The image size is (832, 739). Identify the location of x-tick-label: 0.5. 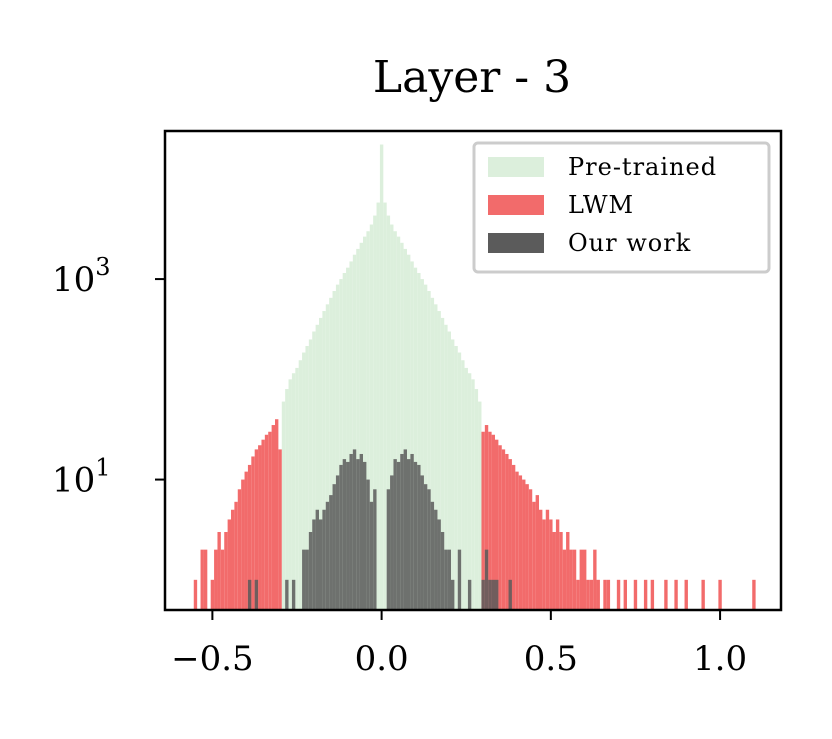
(551, 659).